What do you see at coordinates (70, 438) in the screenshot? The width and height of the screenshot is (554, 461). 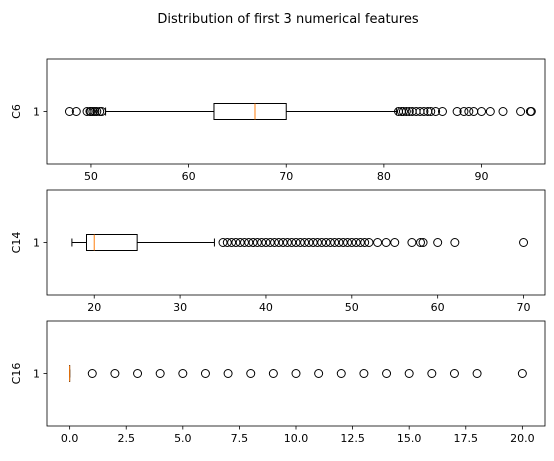 I see `x-tick-label: 0.0` at bounding box center [70, 438].